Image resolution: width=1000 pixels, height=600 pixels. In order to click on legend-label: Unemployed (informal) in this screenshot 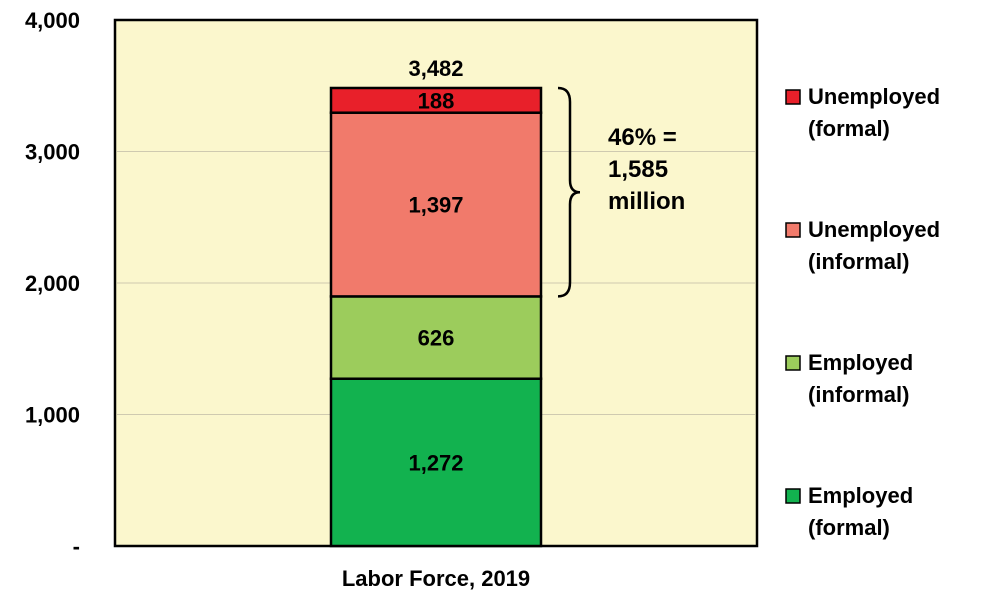, I will do `click(874, 245)`.